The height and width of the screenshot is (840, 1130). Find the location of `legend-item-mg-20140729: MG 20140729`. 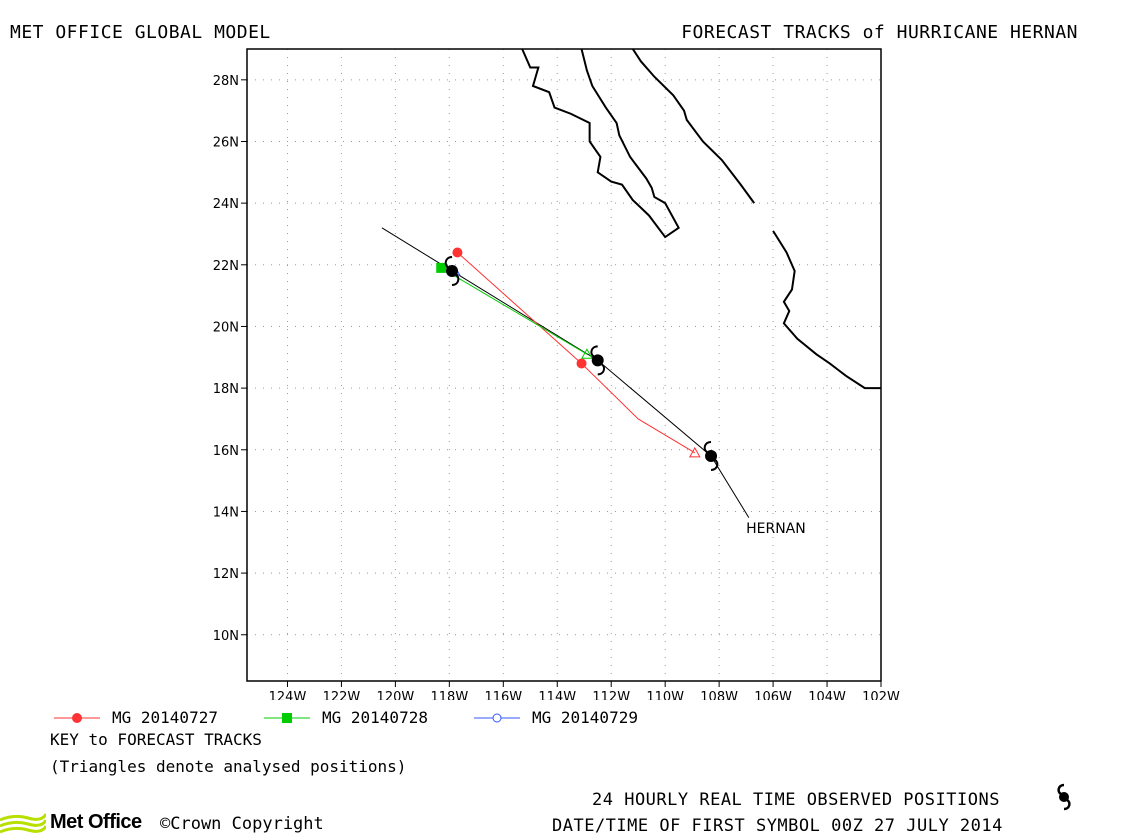

legend-item-mg-20140729: MG 20140729 is located at coordinates (555, 717).